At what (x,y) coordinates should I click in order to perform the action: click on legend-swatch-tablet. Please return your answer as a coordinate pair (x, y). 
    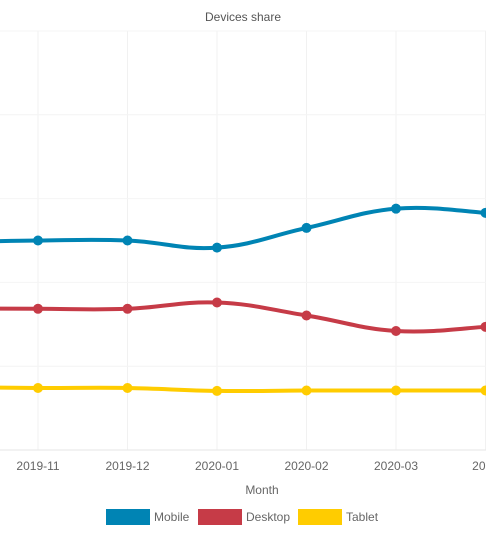
    Looking at the image, I should click on (320, 517).